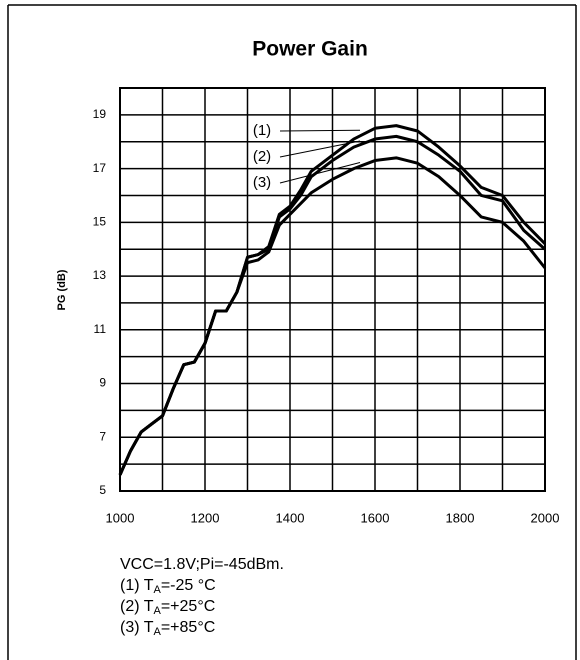 This screenshot has width=580, height=660. I want to click on y-axis-label: PG (dB), so click(62, 289).